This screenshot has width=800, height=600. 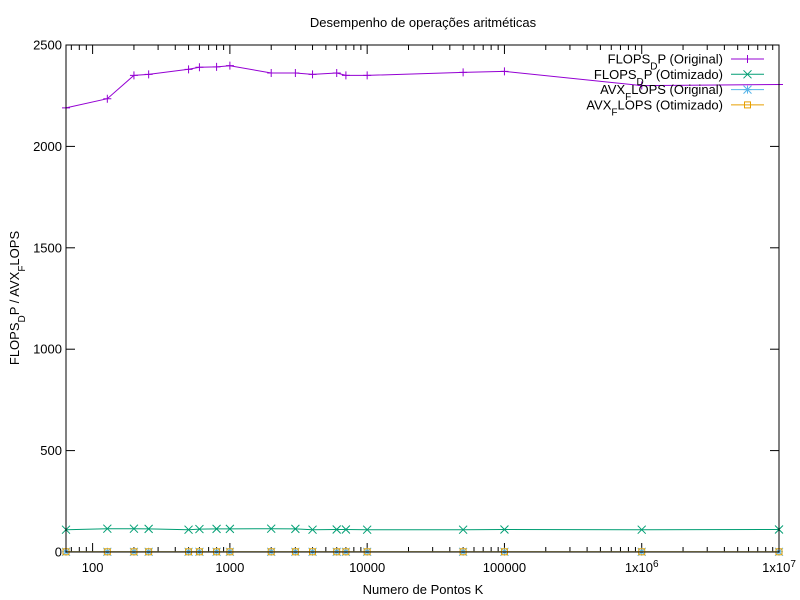 What do you see at coordinates (58, 552) in the screenshot?
I see `y-tick-label: 0` at bounding box center [58, 552].